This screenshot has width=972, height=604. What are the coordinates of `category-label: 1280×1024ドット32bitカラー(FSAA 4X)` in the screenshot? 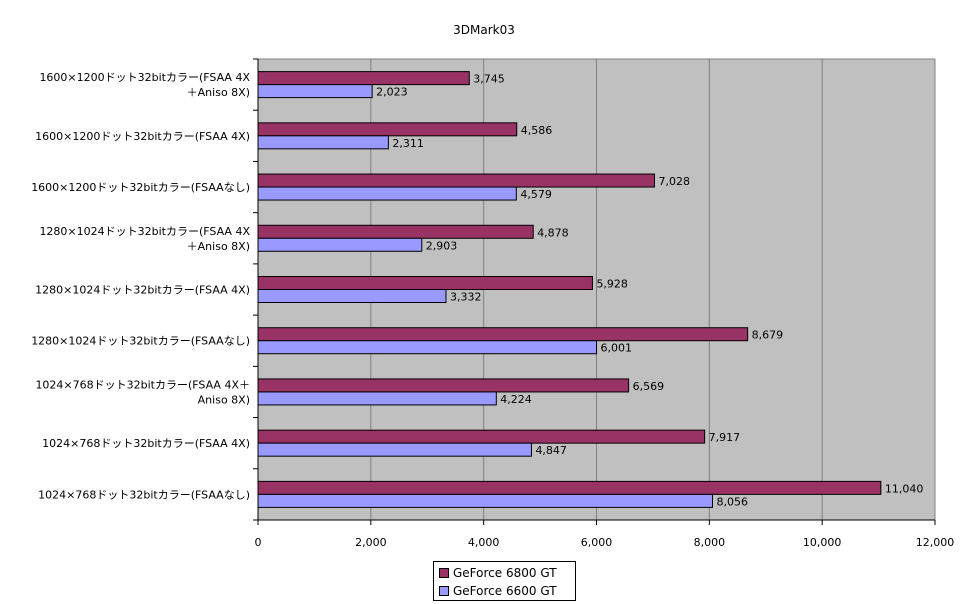 It's located at (142, 290).